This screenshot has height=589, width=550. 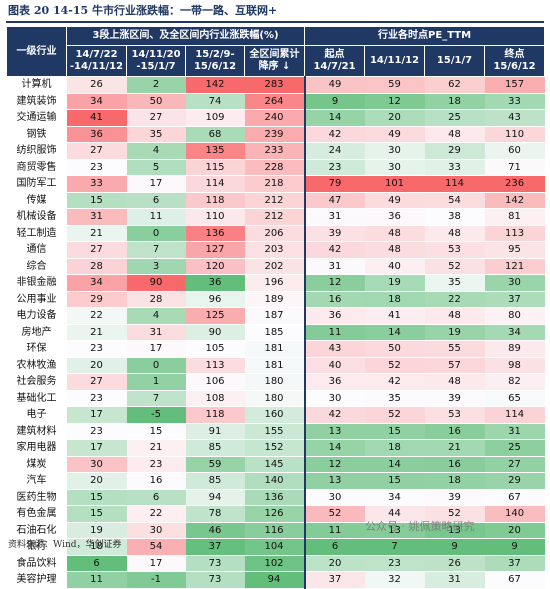 What do you see at coordinates (156, 167) in the screenshot?
I see `value-cell: 5` at bounding box center [156, 167].